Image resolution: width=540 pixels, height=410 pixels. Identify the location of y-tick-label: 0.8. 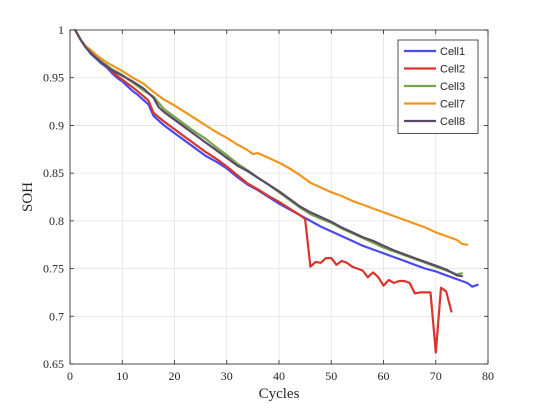
(56, 221).